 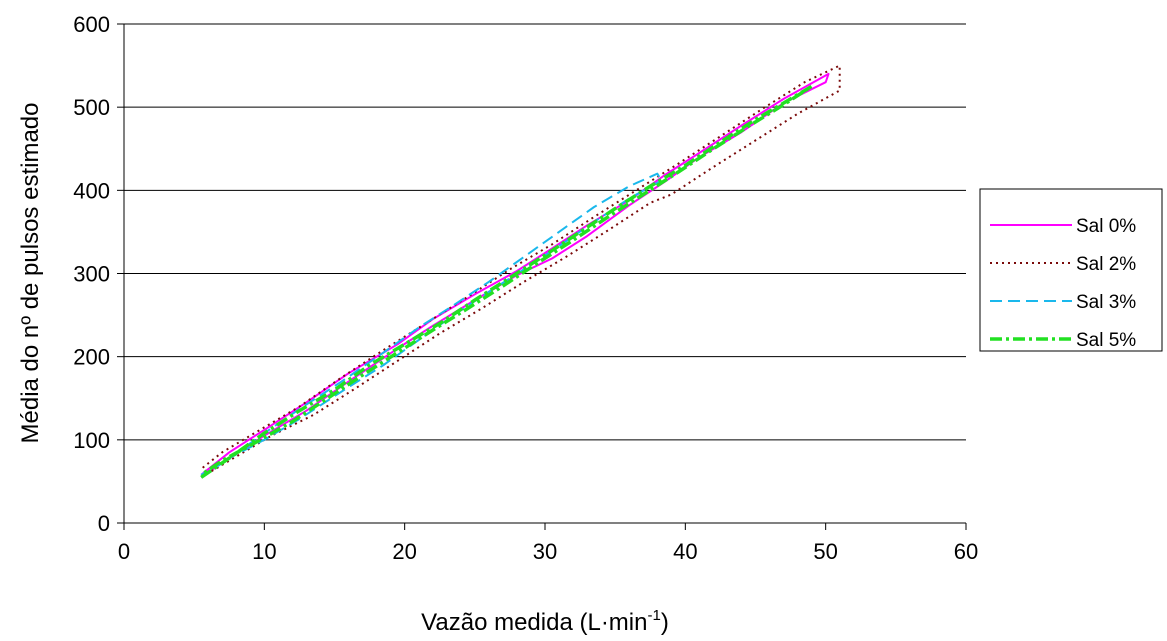 I want to click on legend-box, so click(x=1071, y=270).